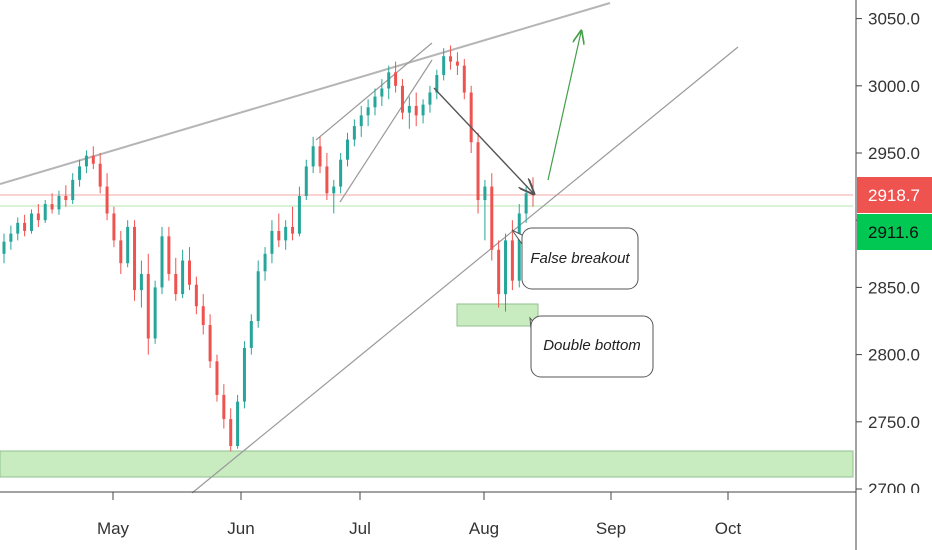 This screenshot has height=550, width=932. What do you see at coordinates (240, 528) in the screenshot?
I see `x-tick-label: Jun` at bounding box center [240, 528].